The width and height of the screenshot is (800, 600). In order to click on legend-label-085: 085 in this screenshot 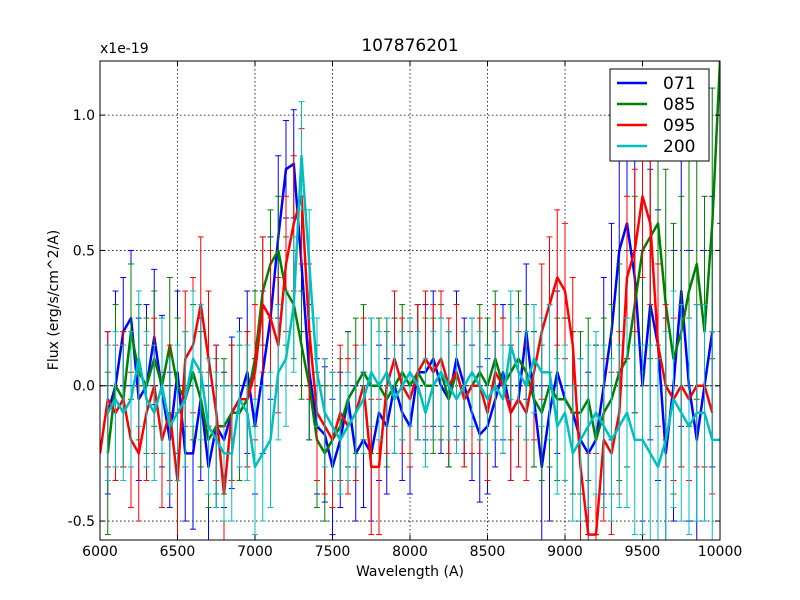, I will do `click(679, 105)`.